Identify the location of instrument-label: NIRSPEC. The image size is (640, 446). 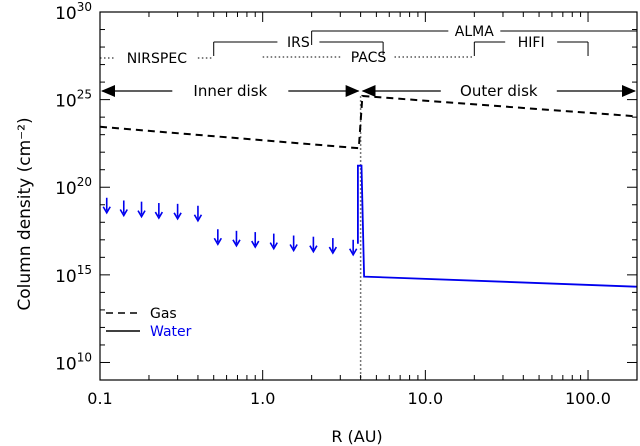
(157, 59).